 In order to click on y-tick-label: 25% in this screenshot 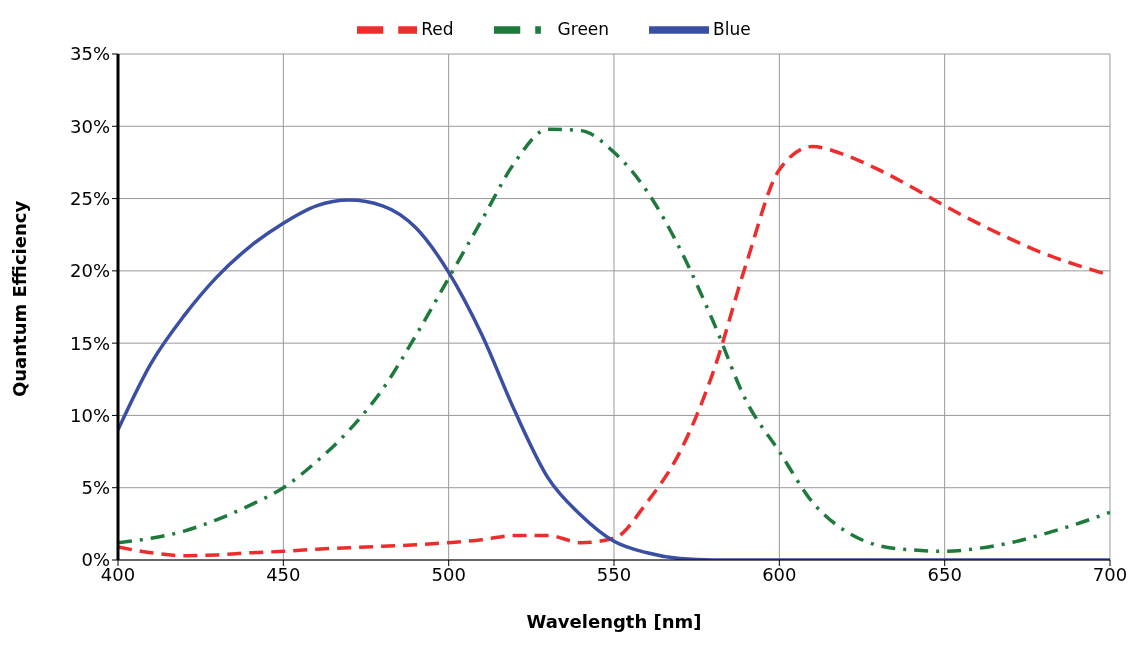, I will do `click(89, 198)`.